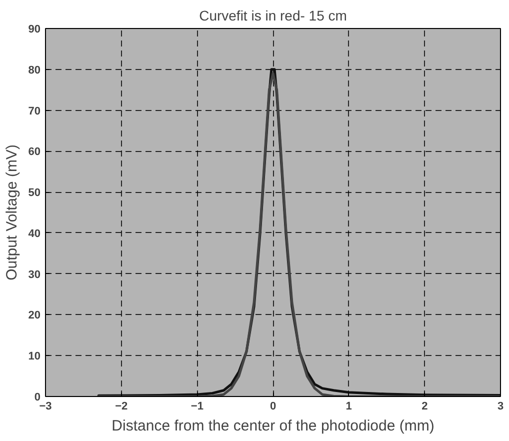 The width and height of the screenshot is (509, 441). What do you see at coordinates (34, 234) in the screenshot?
I see `y-tick-label: 40` at bounding box center [34, 234].